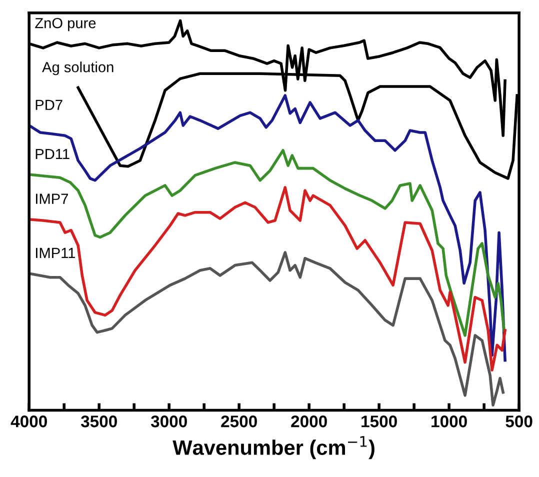 The width and height of the screenshot is (539, 477). What do you see at coordinates (28, 422) in the screenshot?
I see `x-tick-label: 4000` at bounding box center [28, 422].